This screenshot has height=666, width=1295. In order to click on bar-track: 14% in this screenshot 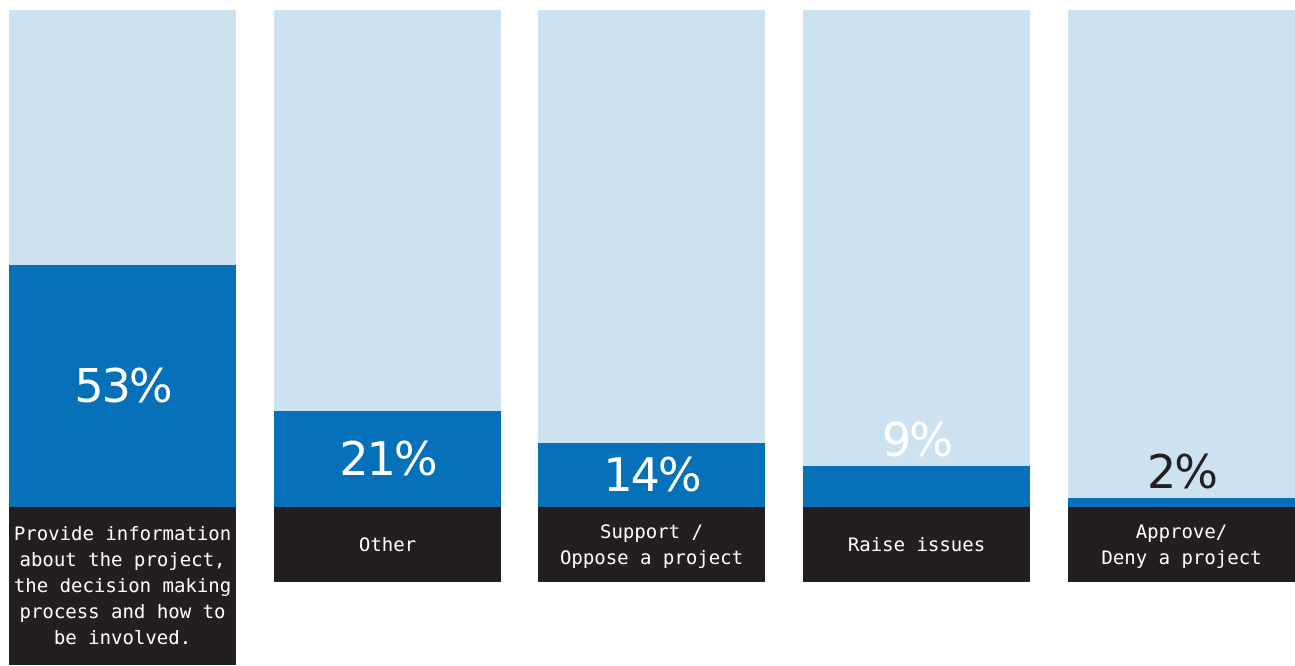, I will do `click(651, 258)`.